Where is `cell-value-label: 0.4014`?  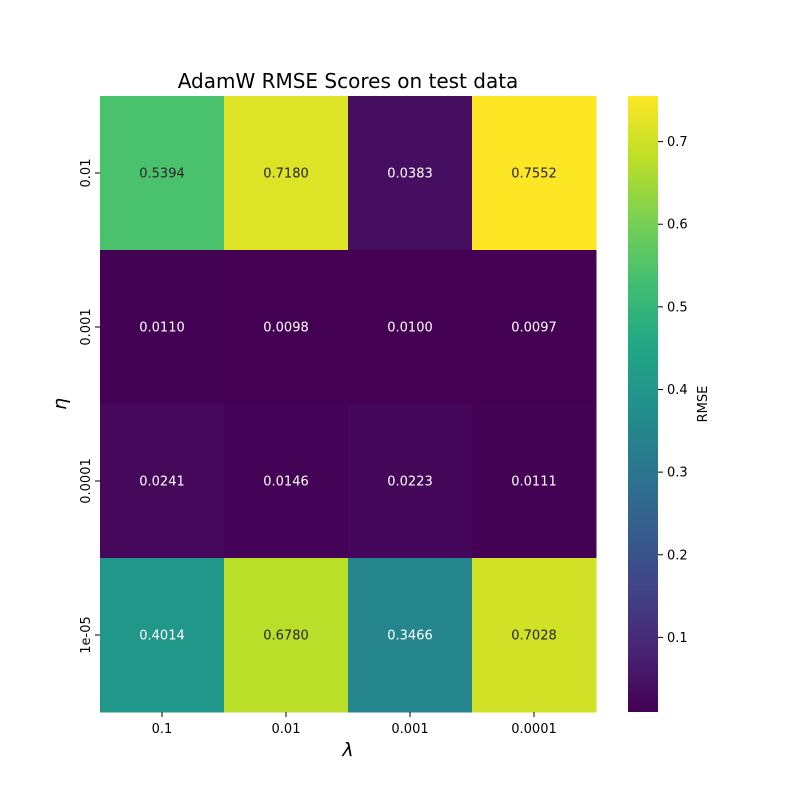 cell-value-label: 0.4014 is located at coordinates (162, 636).